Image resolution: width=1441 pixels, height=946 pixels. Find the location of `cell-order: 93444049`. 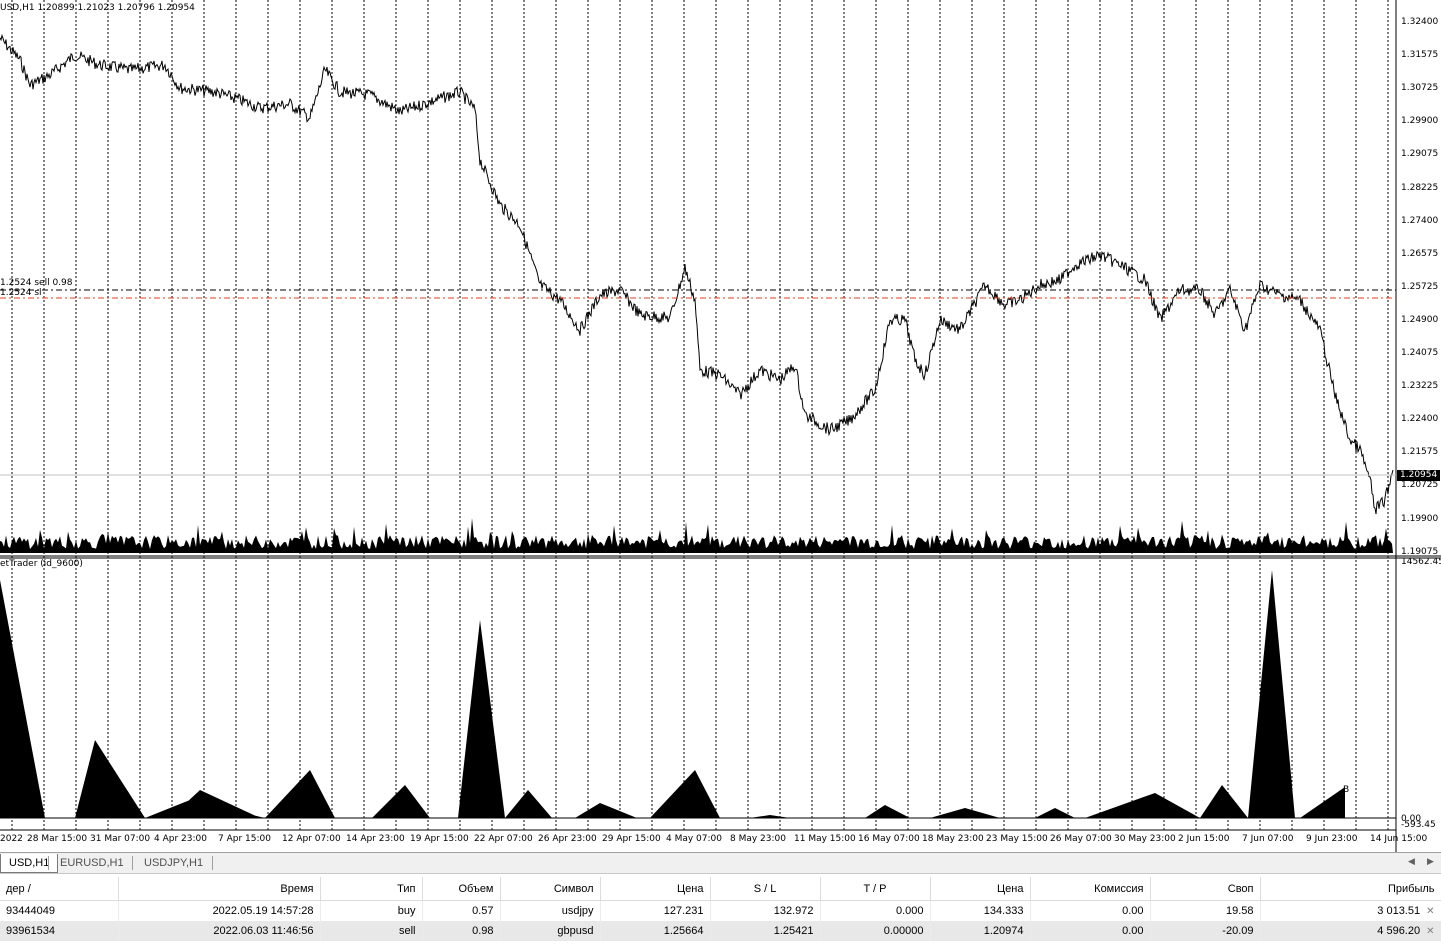

cell-order: 93444049 is located at coordinates (59, 910).